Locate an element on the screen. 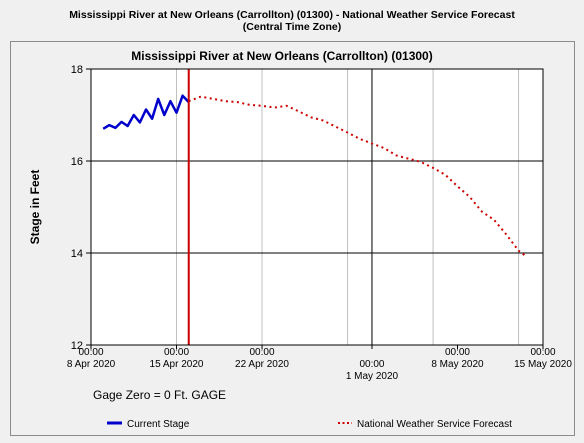 This screenshot has width=584, height=443. legend-current-stage-label: Current Stage is located at coordinates (158, 424).